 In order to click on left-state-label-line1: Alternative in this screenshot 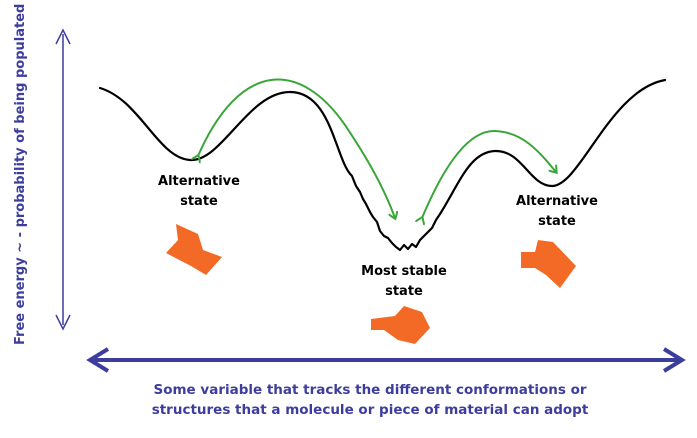, I will do `click(199, 181)`.